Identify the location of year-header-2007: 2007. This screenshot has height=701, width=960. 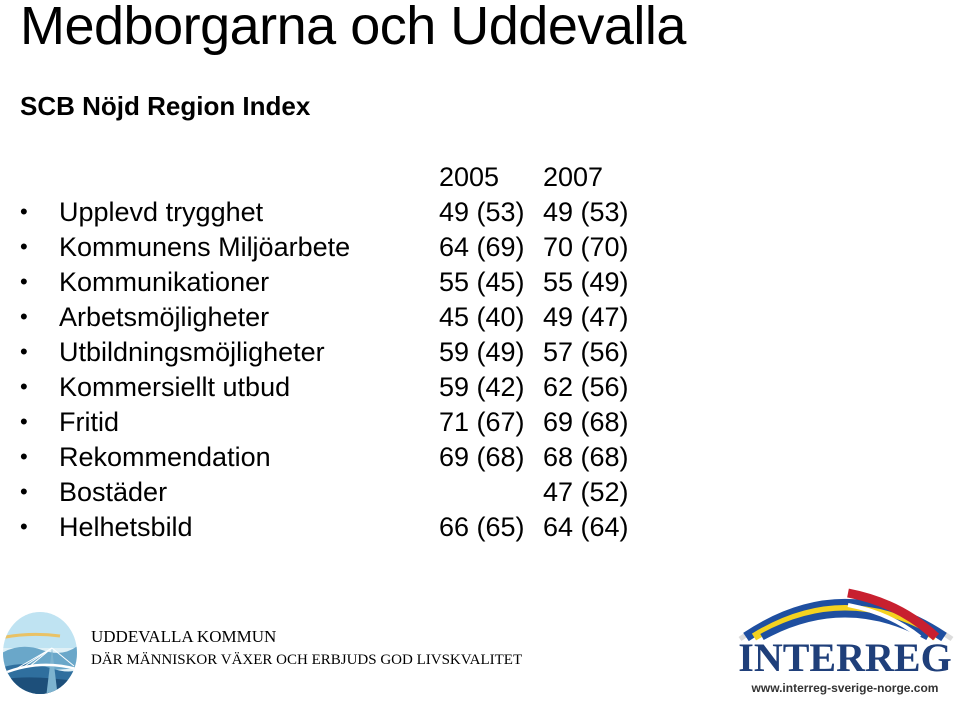
(573, 177).